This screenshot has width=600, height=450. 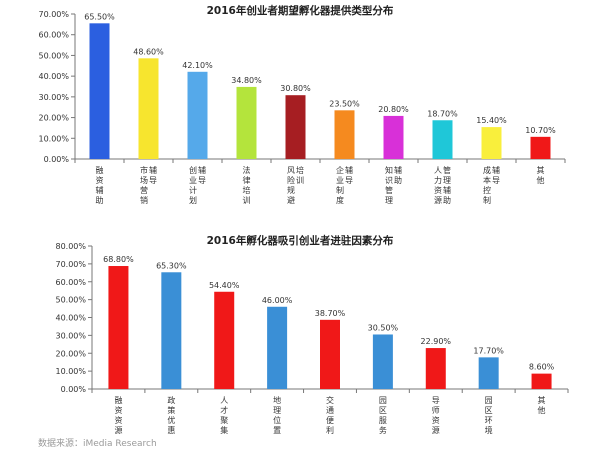 I want to click on data-label: 18.70%, so click(x=442, y=113).